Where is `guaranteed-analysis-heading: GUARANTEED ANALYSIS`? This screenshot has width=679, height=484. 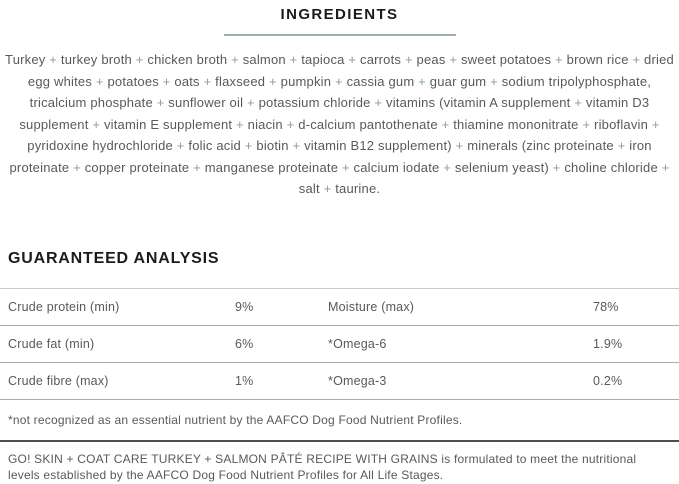
guaranteed-analysis-heading: GUARANTEED ANALYSIS is located at coordinates (114, 258).